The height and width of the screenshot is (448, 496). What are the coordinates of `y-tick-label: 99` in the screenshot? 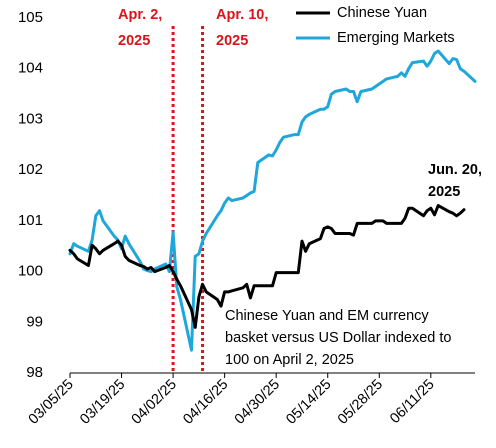 It's located at (34, 321).